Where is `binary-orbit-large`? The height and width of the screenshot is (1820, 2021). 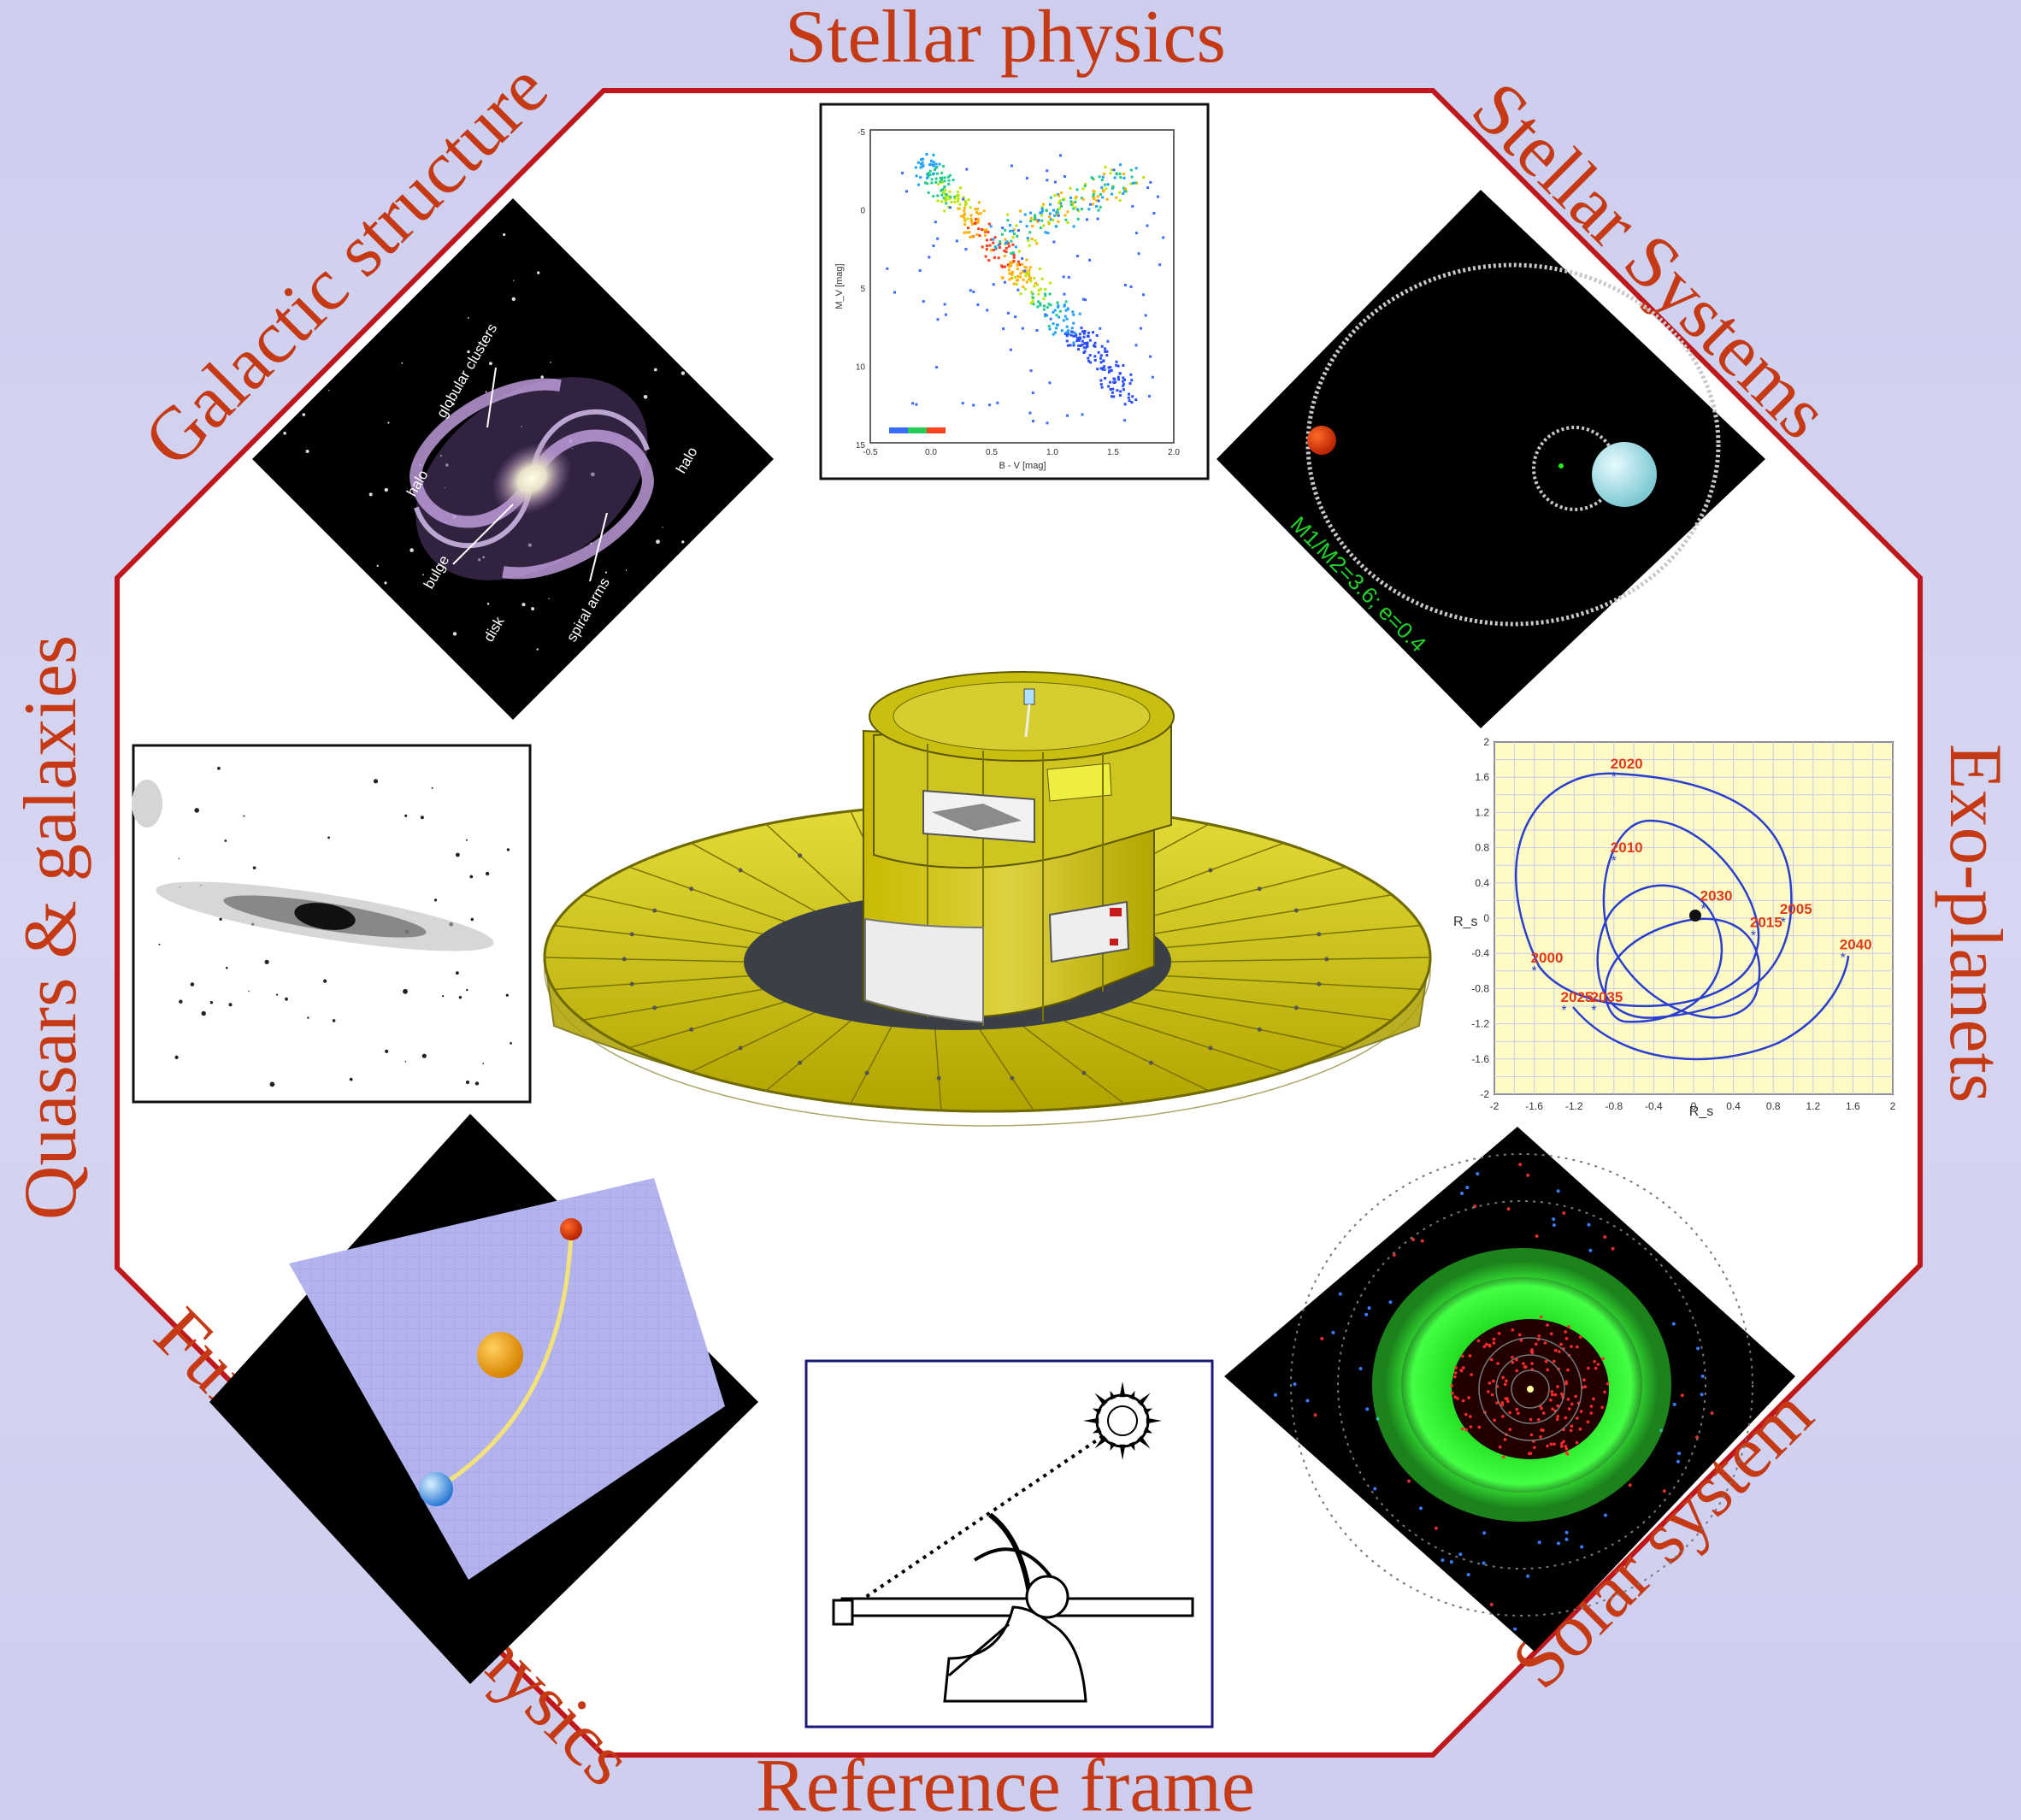 binary-orbit-large is located at coordinates (1513, 444).